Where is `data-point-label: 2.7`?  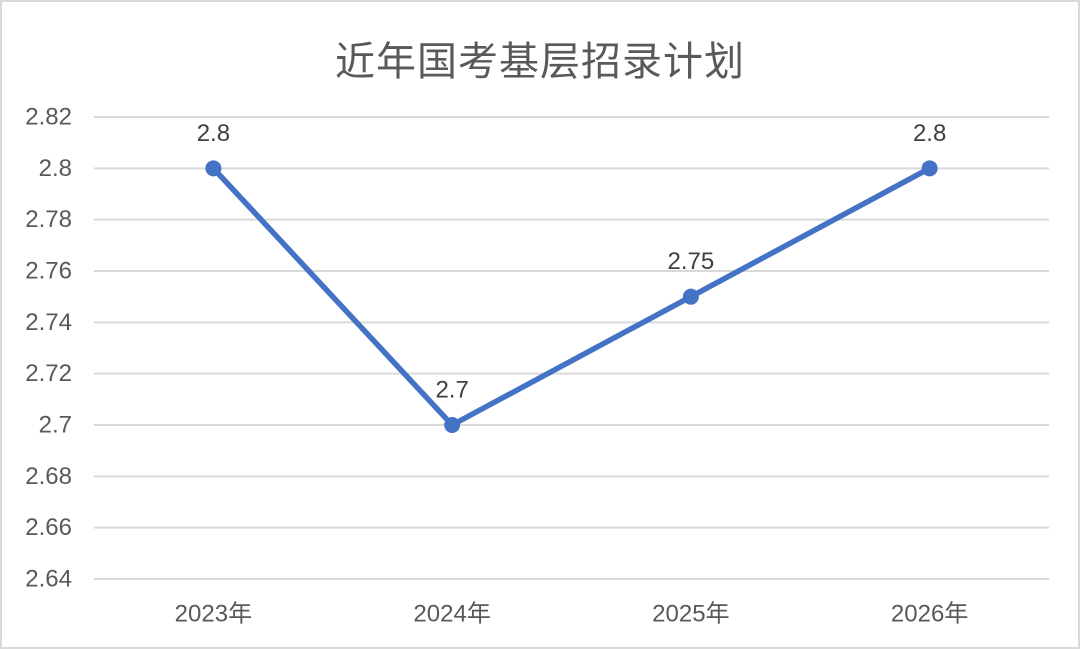 data-point-label: 2.7 is located at coordinates (451, 390).